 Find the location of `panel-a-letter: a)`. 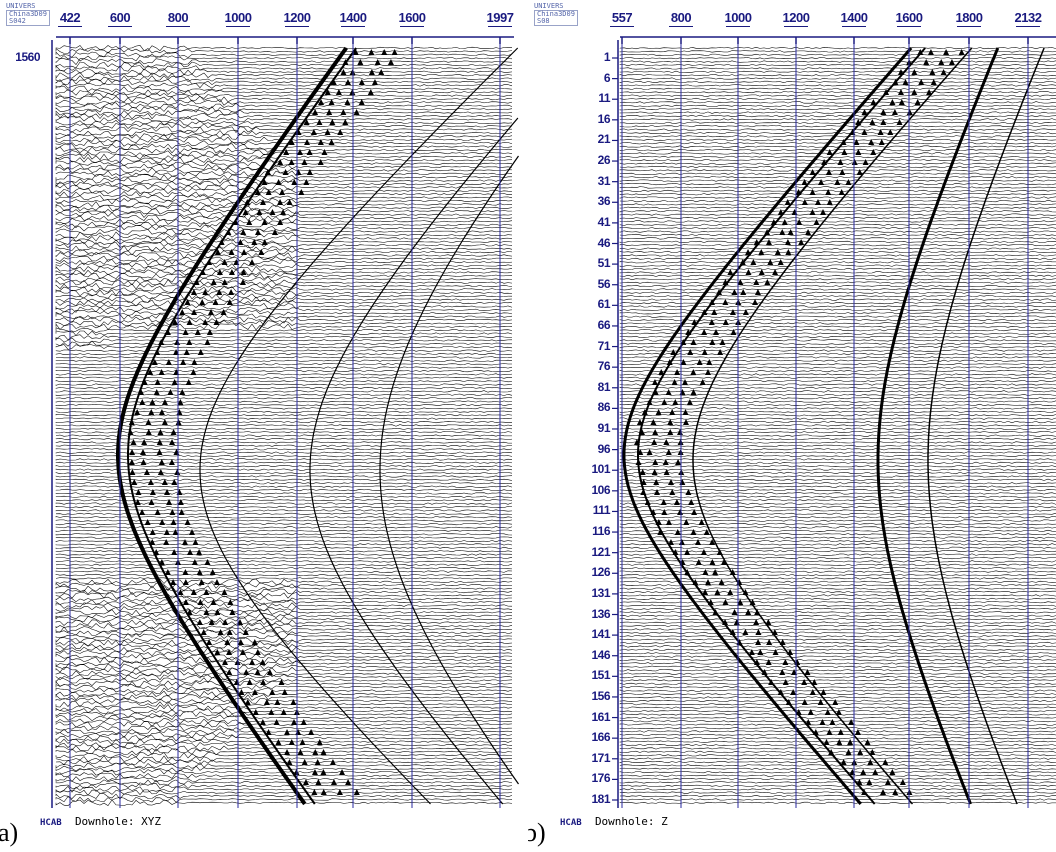

panel-a-letter: a) is located at coordinates (9, 832).